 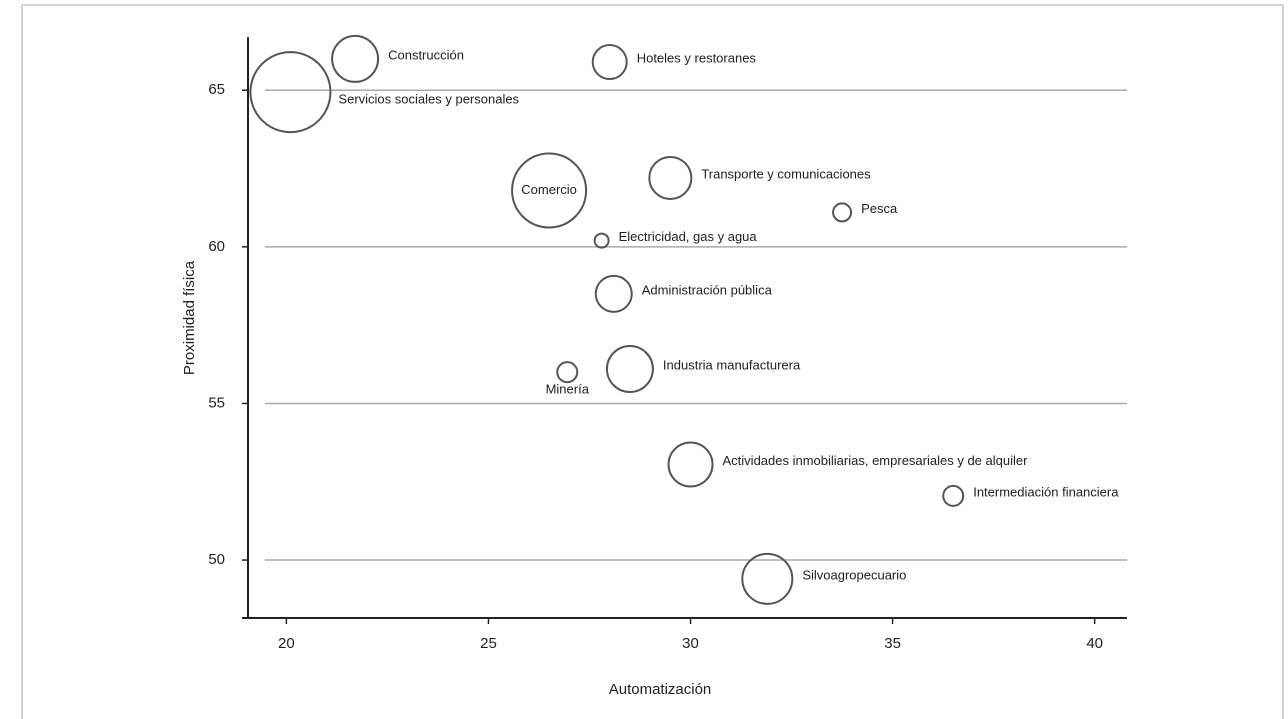 What do you see at coordinates (568, 389) in the screenshot?
I see `point-label: Minería` at bounding box center [568, 389].